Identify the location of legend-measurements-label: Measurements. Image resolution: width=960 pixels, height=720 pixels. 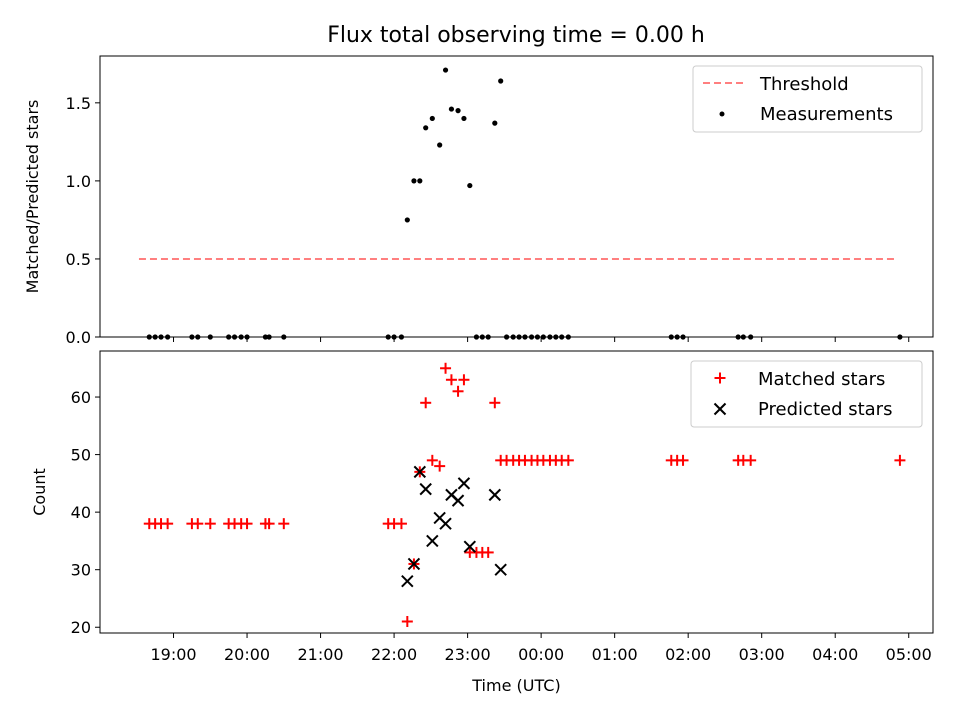
(826, 114).